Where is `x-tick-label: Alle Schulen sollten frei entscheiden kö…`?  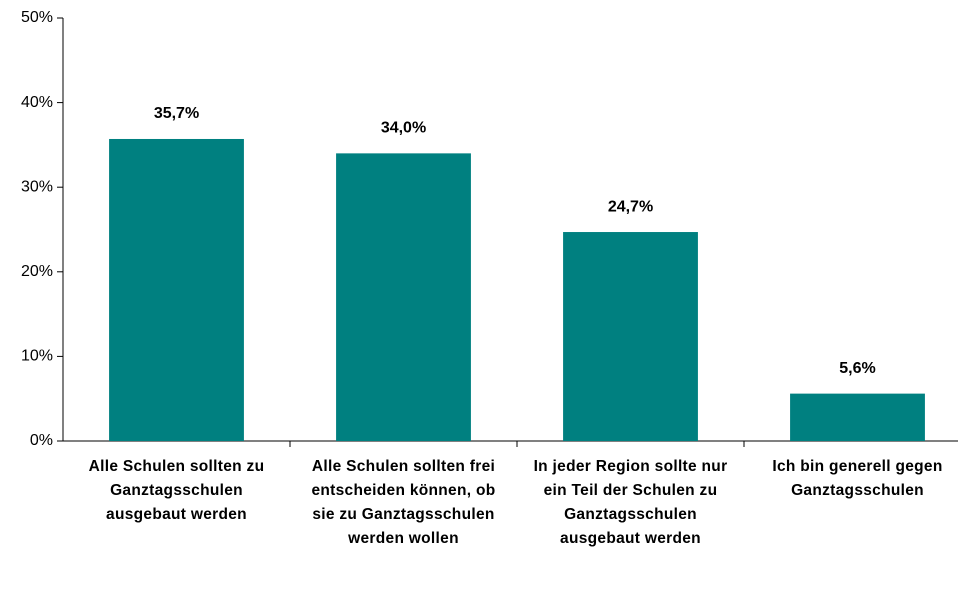 x-tick-label: Alle Schulen sollten frei entscheiden kö… is located at coordinates (403, 502).